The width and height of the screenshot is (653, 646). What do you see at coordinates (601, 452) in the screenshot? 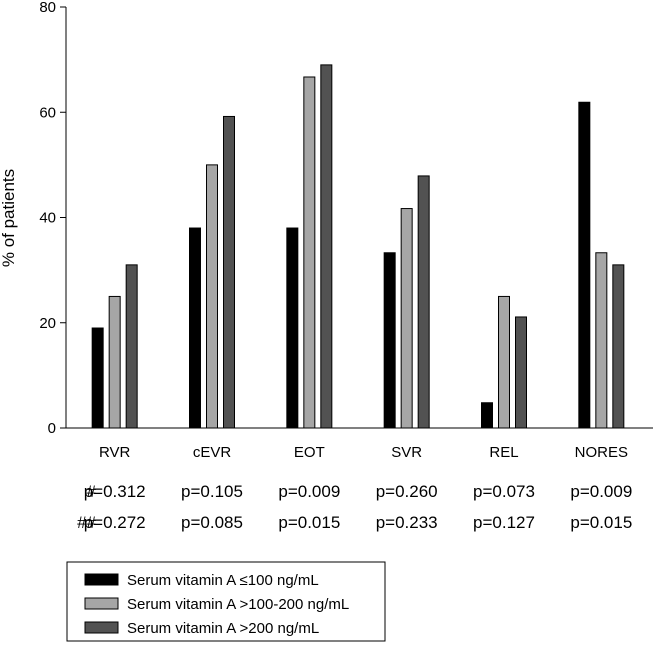
I see `category-label: NORES` at bounding box center [601, 452].